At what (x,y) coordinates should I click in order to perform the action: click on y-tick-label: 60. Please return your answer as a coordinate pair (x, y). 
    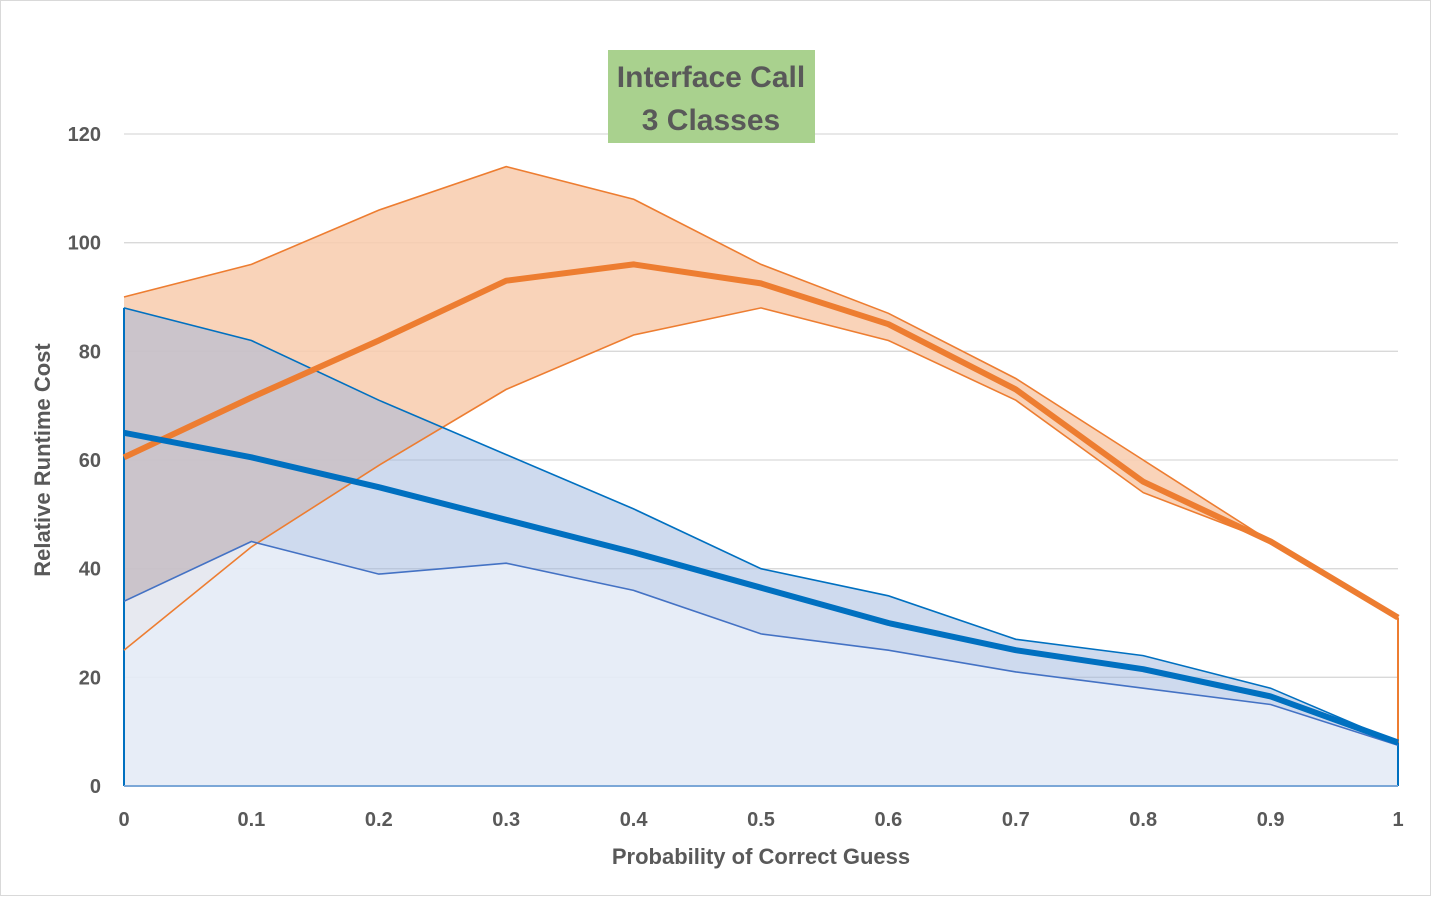
    Looking at the image, I should click on (90, 461).